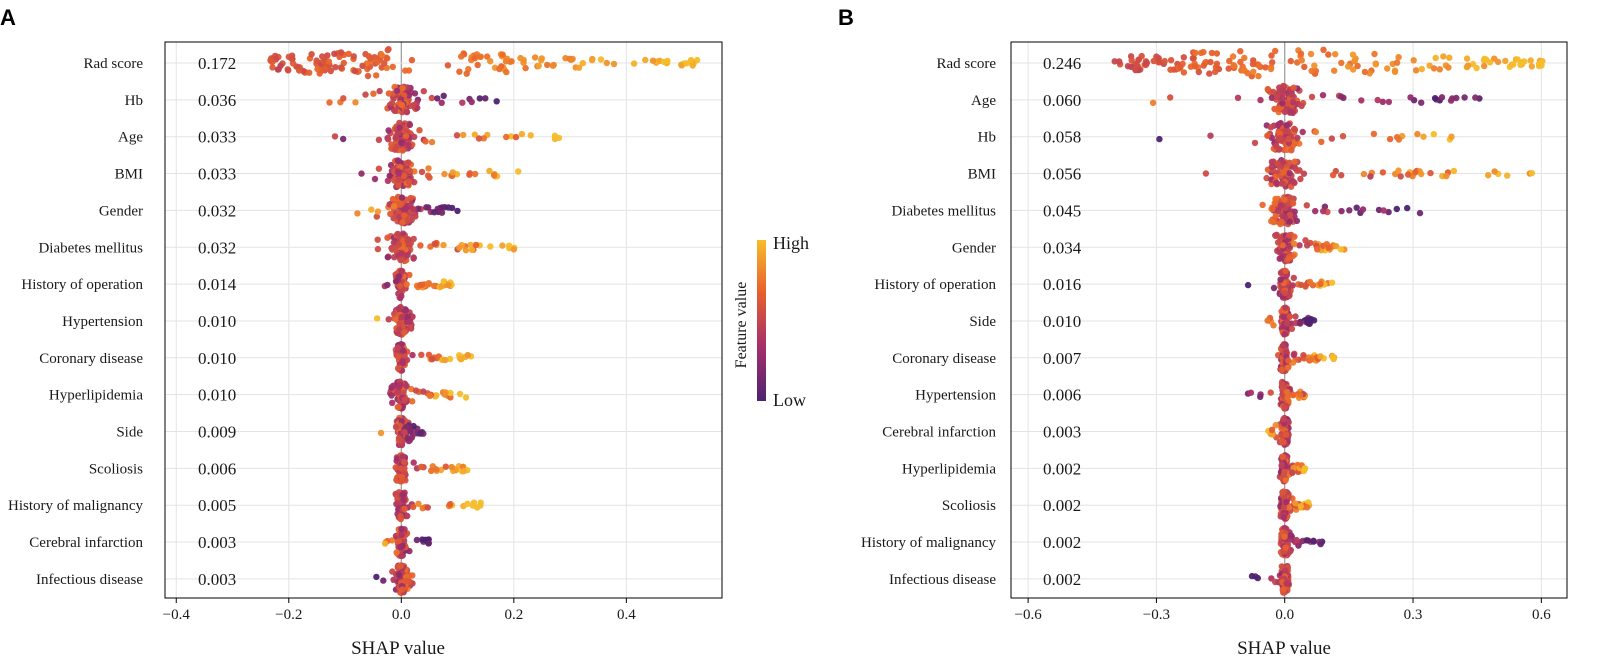  Describe the element at coordinates (217, 100) in the screenshot. I see `mean-shap-value: 0.036` at that location.